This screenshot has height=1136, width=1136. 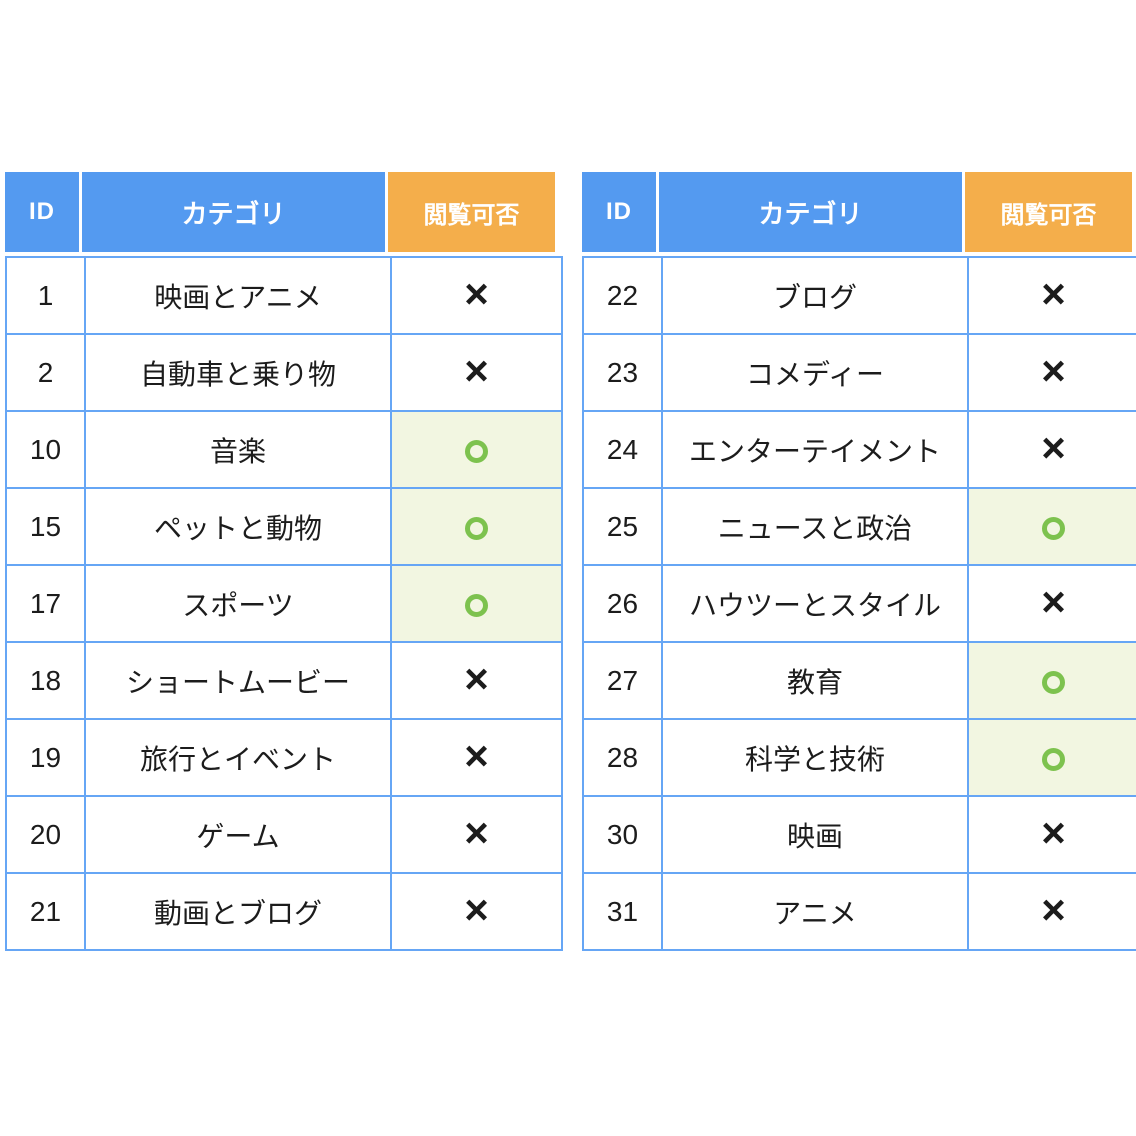 I want to click on cell-id: 2, so click(x=45, y=372).